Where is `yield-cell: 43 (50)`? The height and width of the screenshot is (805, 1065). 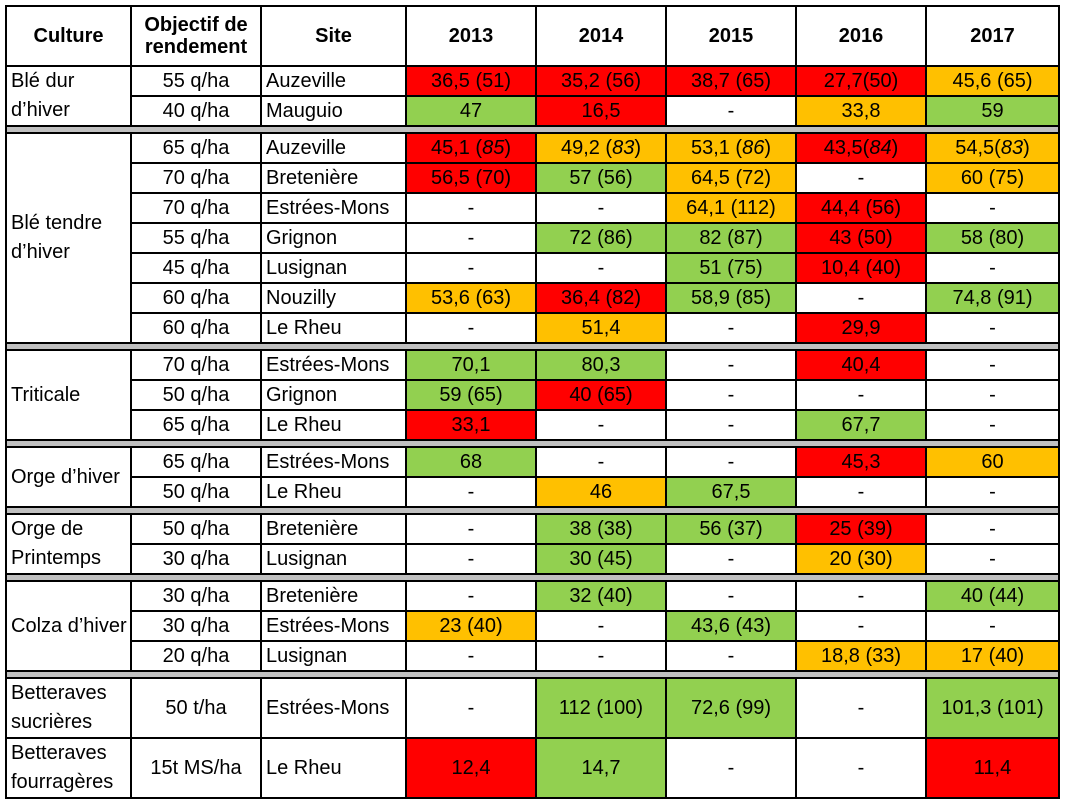 yield-cell: 43 (50) is located at coordinates (861, 238).